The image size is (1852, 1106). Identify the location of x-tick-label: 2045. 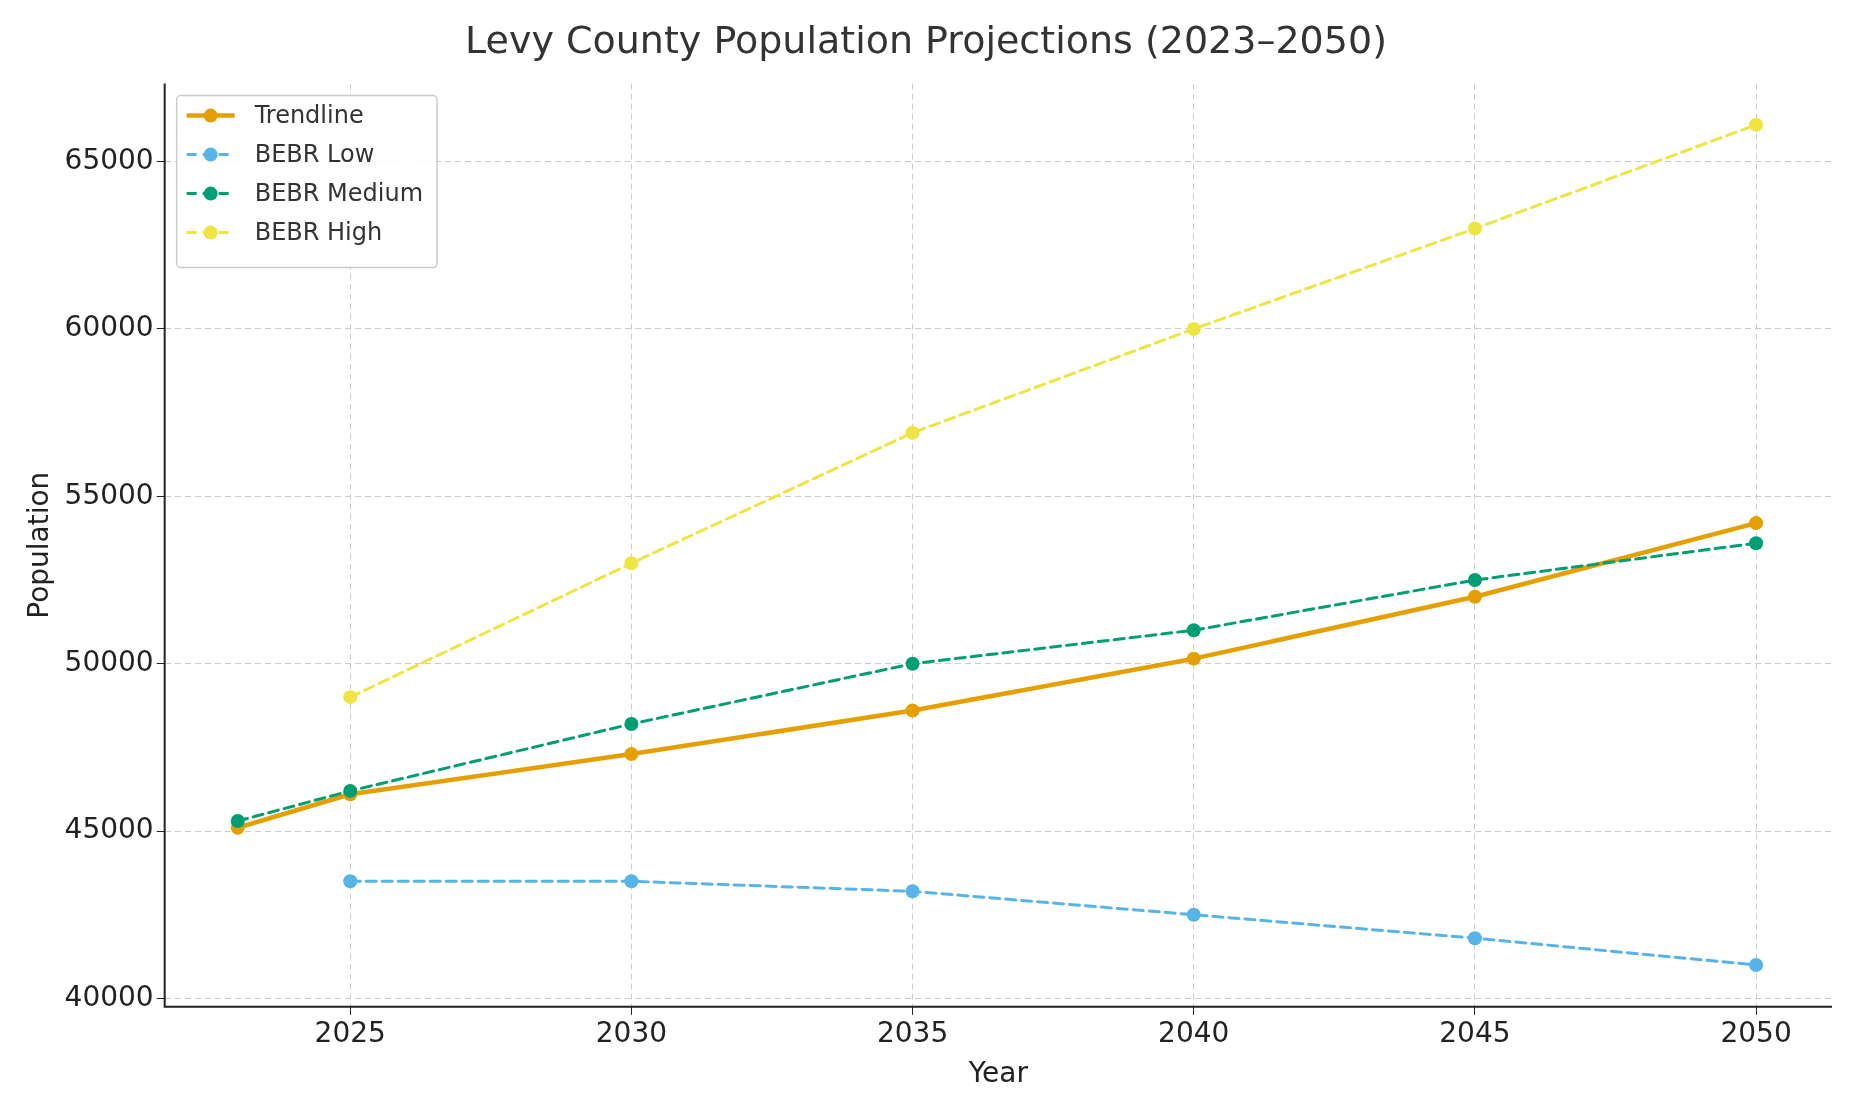
(1475, 1032).